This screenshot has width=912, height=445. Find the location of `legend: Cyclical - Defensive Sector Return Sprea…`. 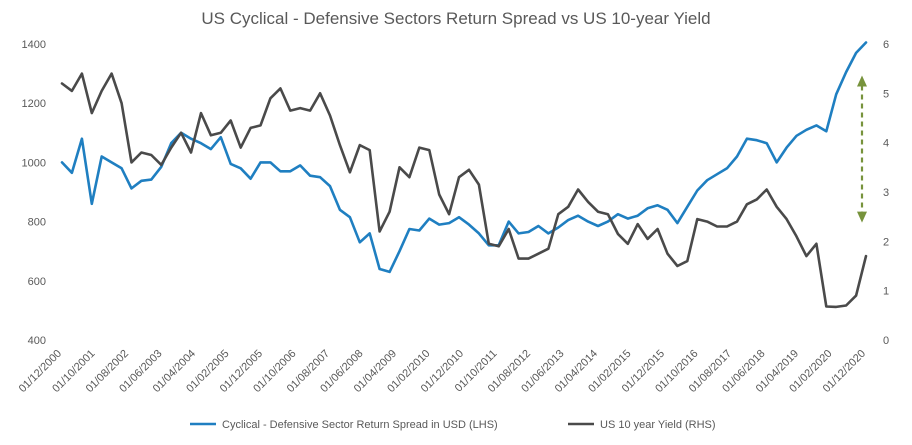

legend: Cyclical - Defensive Sector Return Sprea… is located at coordinates (453, 425).